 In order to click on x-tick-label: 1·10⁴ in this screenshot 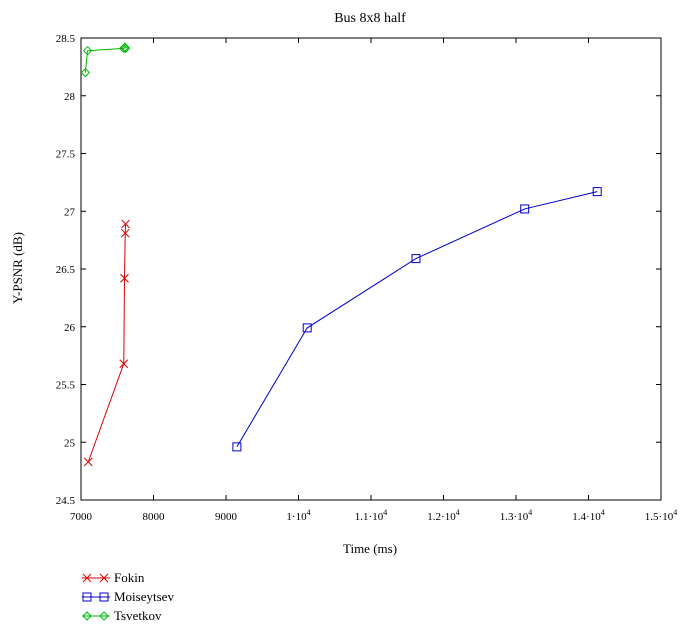, I will do `click(298, 515)`.